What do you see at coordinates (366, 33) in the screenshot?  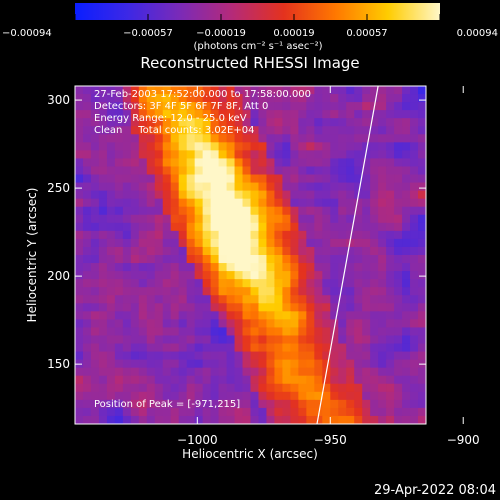 I see `colorbar-tick-label: 0.00057` at bounding box center [366, 33].